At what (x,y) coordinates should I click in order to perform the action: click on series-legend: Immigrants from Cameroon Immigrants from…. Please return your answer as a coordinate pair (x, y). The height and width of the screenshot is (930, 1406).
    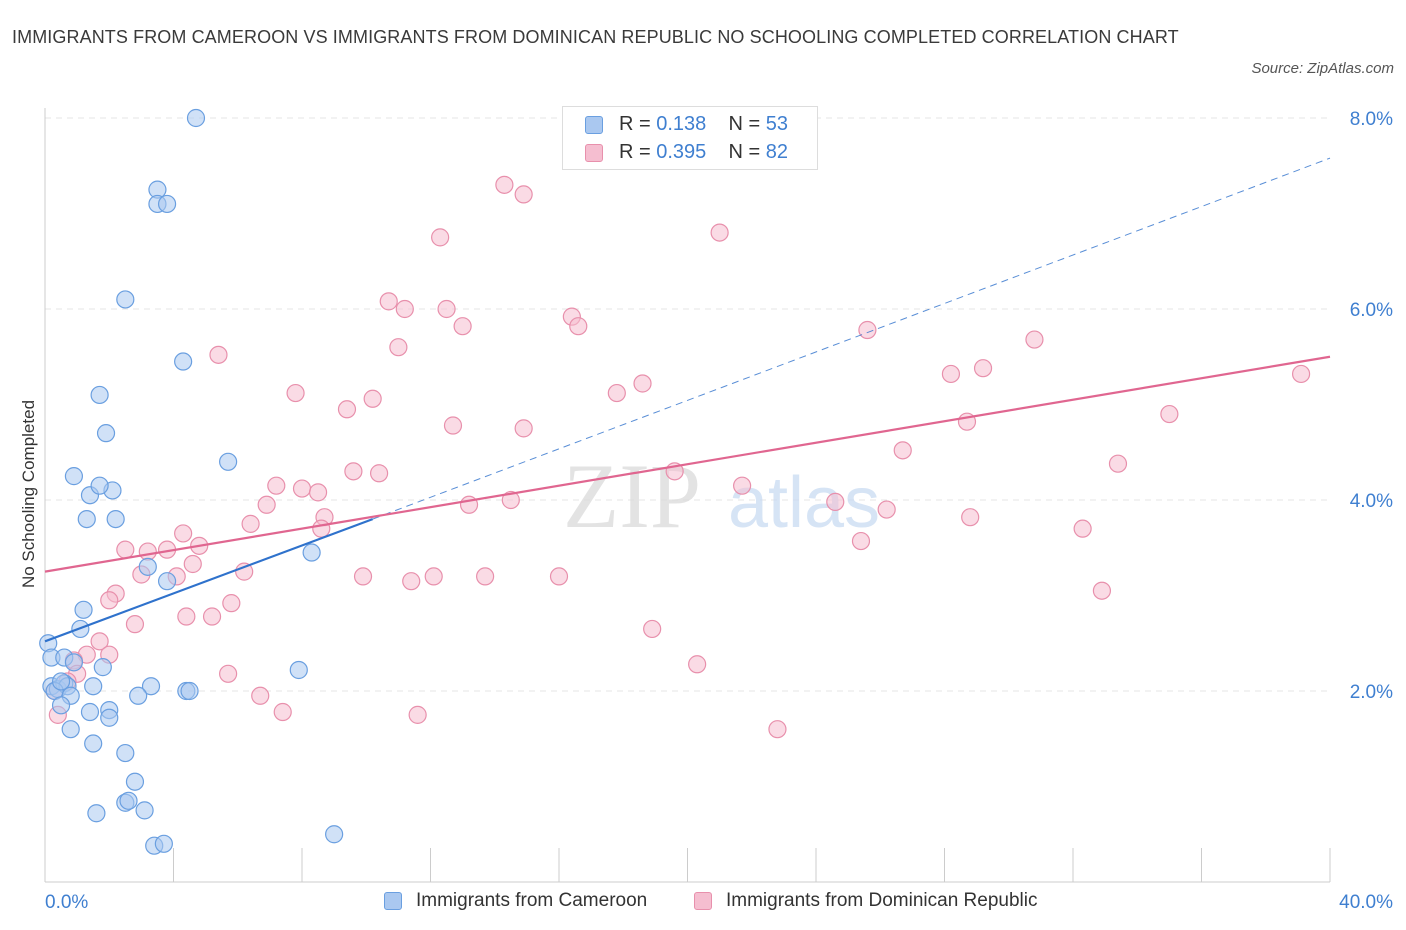
    Looking at the image, I should click on (703, 902).